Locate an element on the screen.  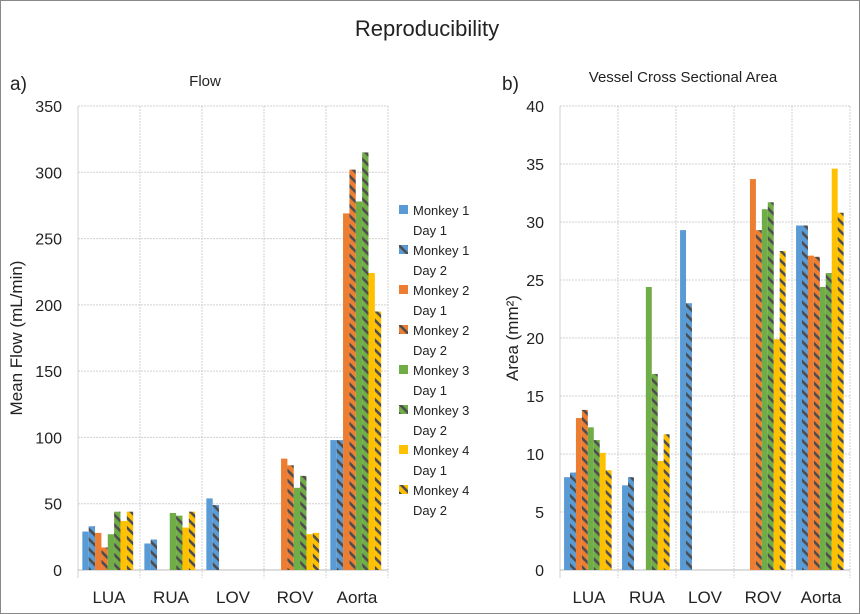
figure-title: Reproducibility is located at coordinates (427, 28).